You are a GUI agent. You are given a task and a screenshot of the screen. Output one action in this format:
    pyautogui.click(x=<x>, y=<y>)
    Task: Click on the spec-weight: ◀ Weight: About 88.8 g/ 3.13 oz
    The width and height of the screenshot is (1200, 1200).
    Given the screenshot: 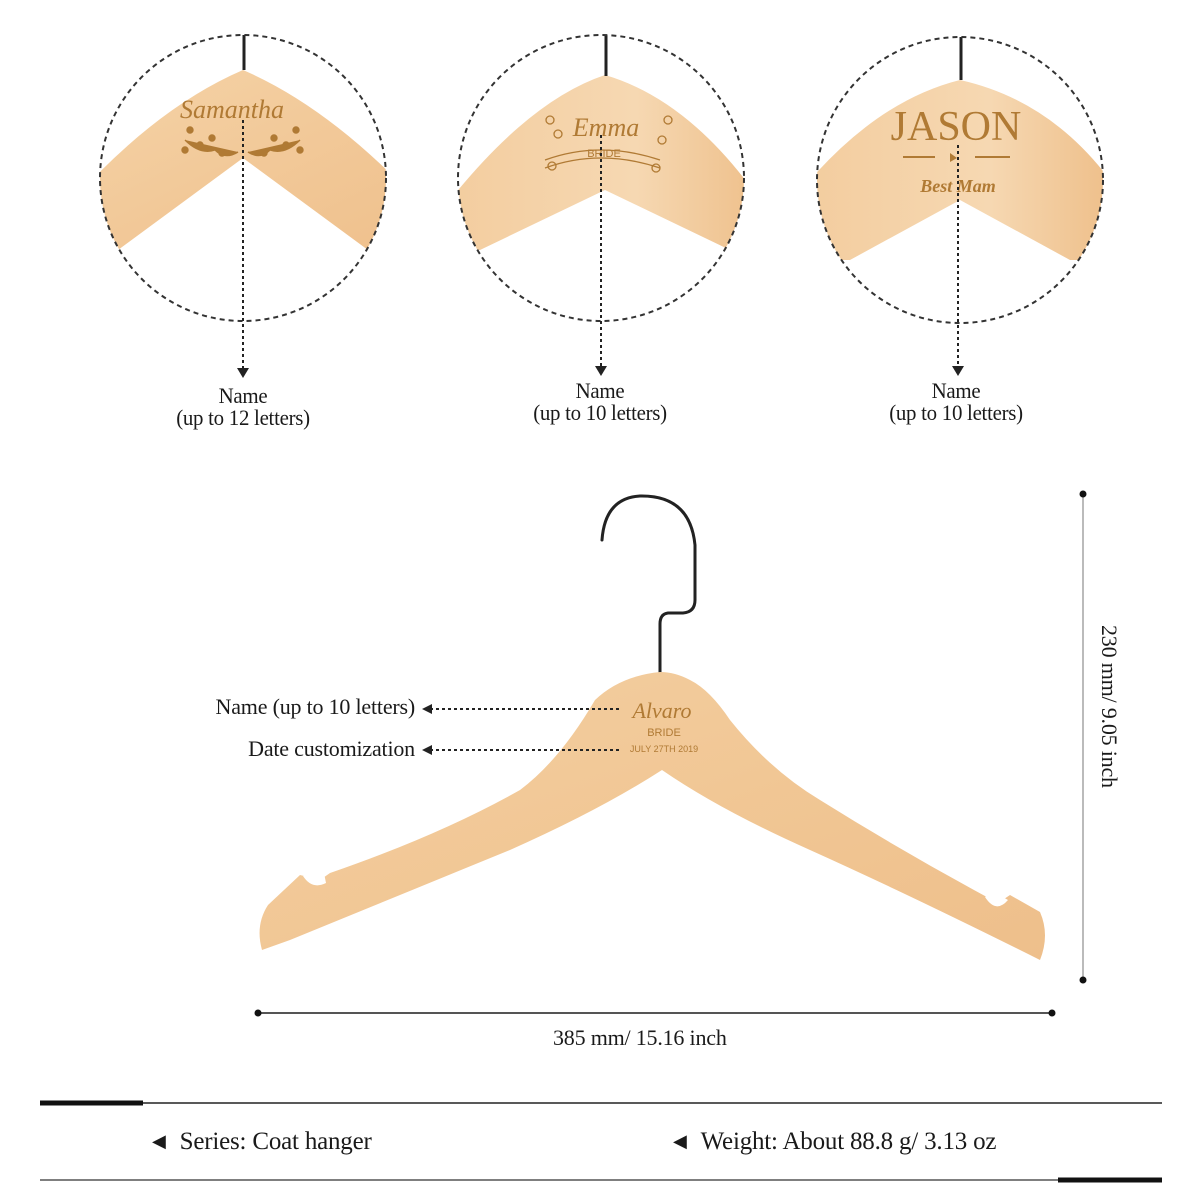 What is the action you would take?
    pyautogui.click(x=834, y=1142)
    